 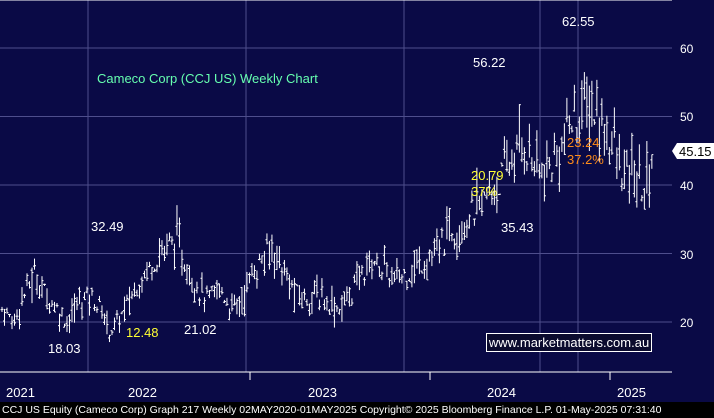 What do you see at coordinates (687, 186) in the screenshot?
I see `y-axis: 20 30 40 50 60` at bounding box center [687, 186].